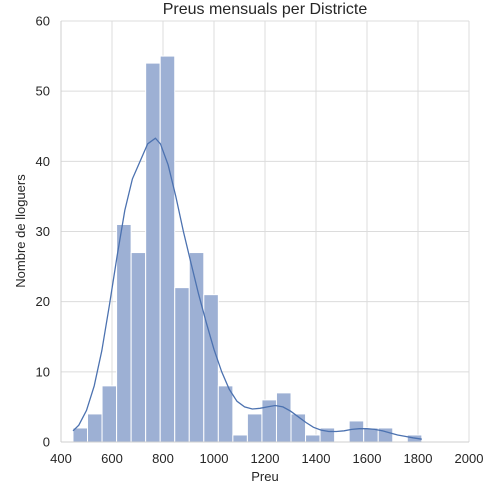 The height and width of the screenshot is (500, 500). I want to click on x-tick-label-3: 1000, so click(214, 458).